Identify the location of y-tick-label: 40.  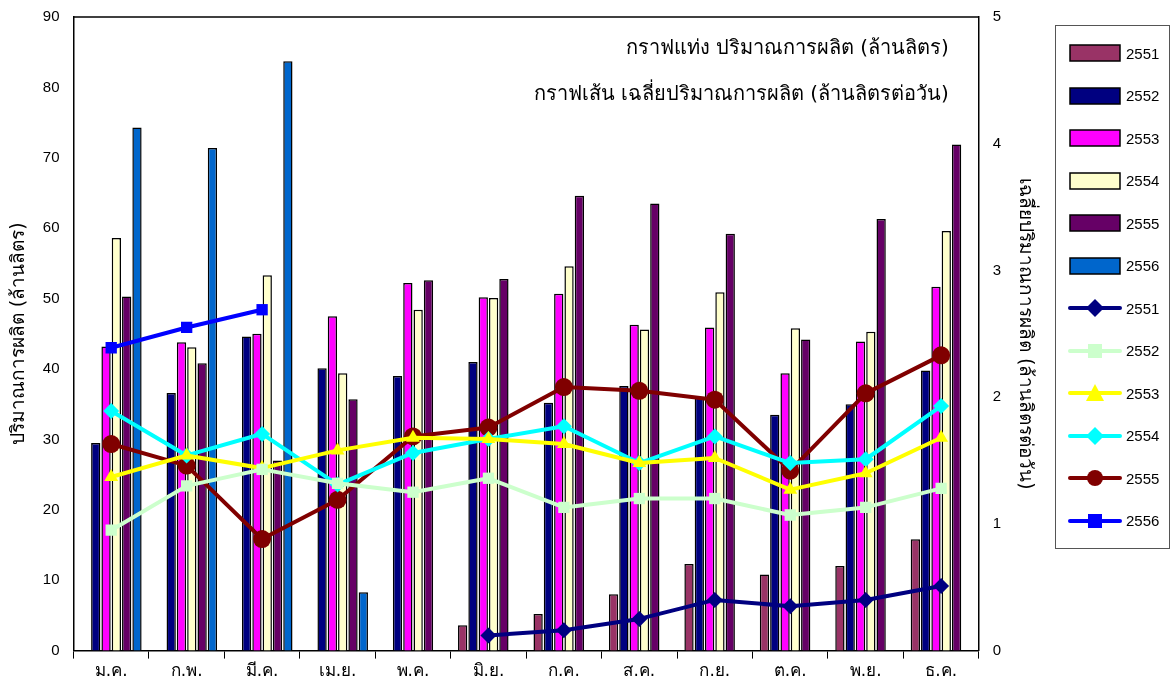
(51, 368).